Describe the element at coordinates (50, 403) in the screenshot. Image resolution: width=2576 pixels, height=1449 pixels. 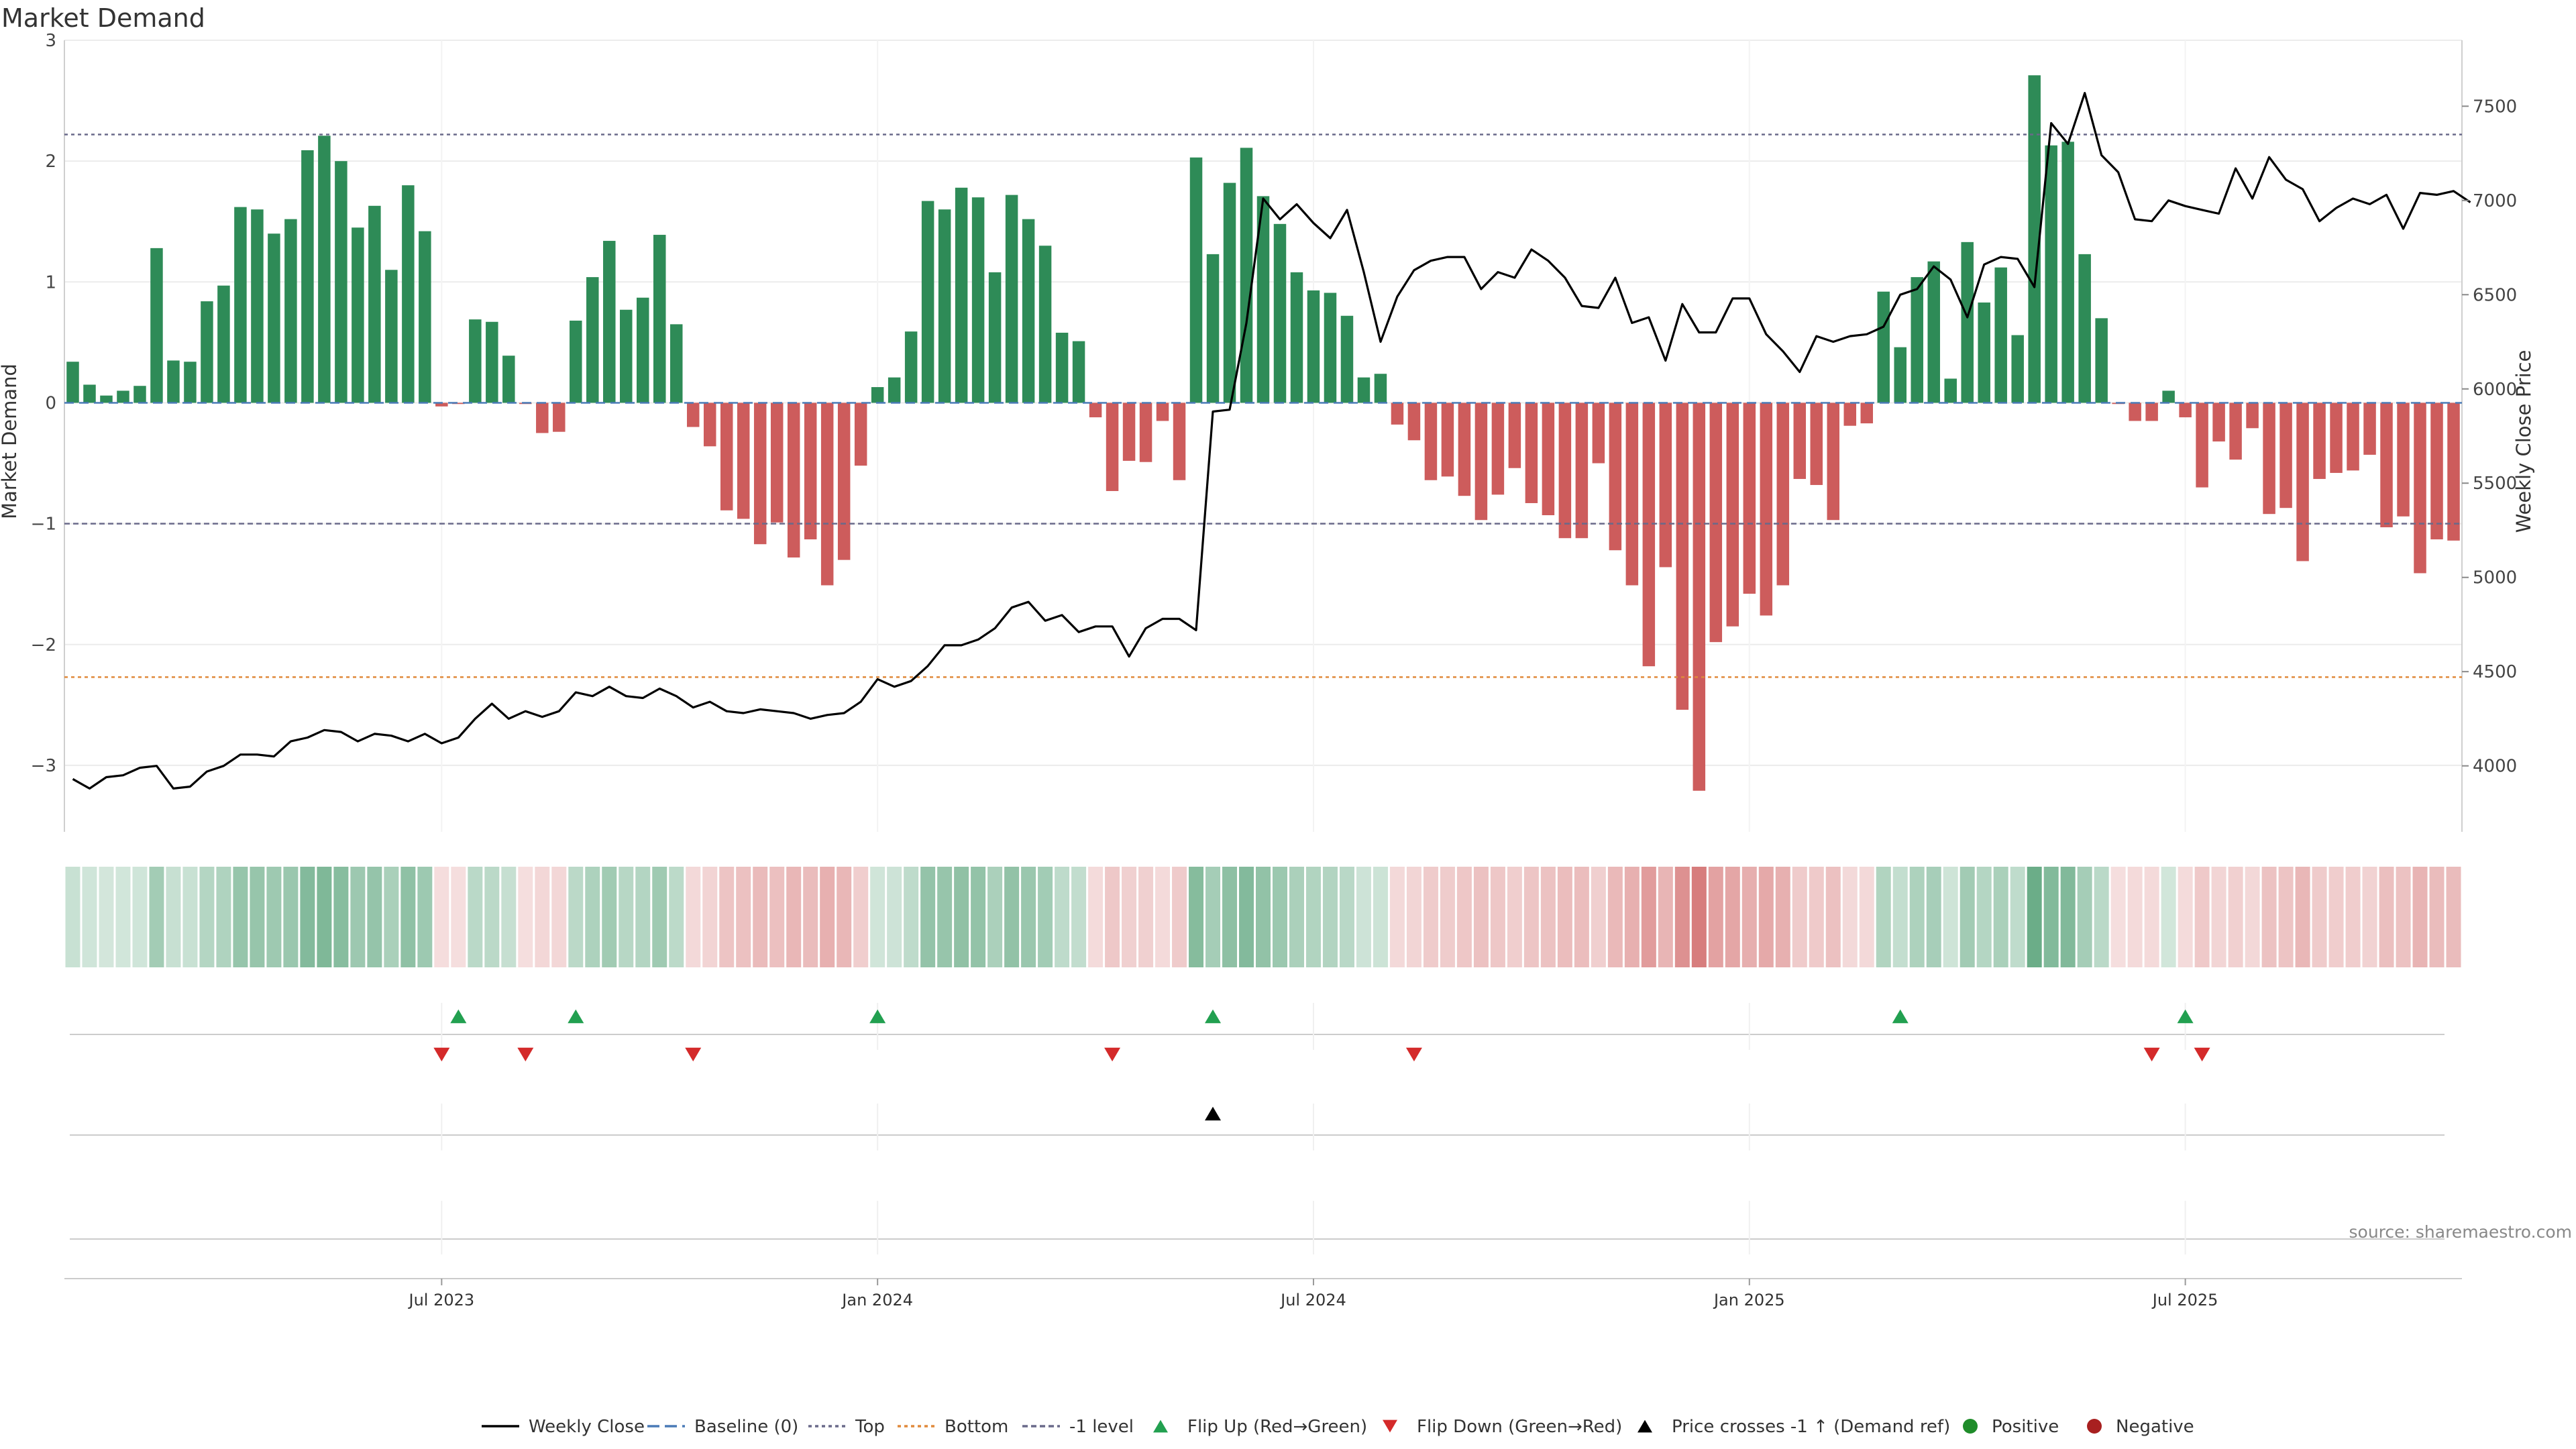
I see `y-tick-label: 0` at that location.